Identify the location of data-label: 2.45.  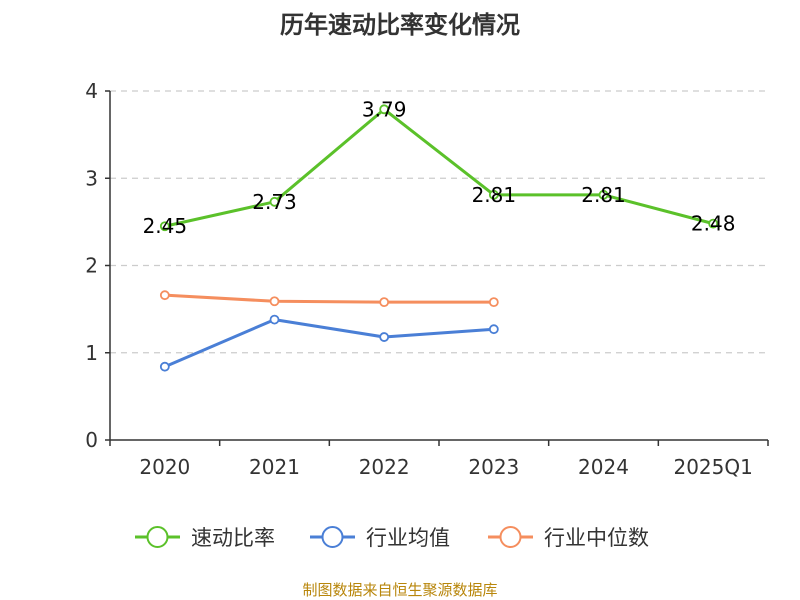
(165, 226).